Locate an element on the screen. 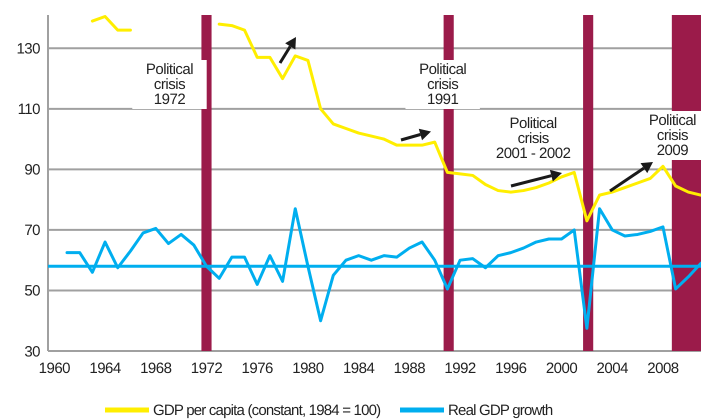 Image resolution: width=710 pixels, height=420 pixels. band-label: Political crisis 2009 is located at coordinates (672, 135).